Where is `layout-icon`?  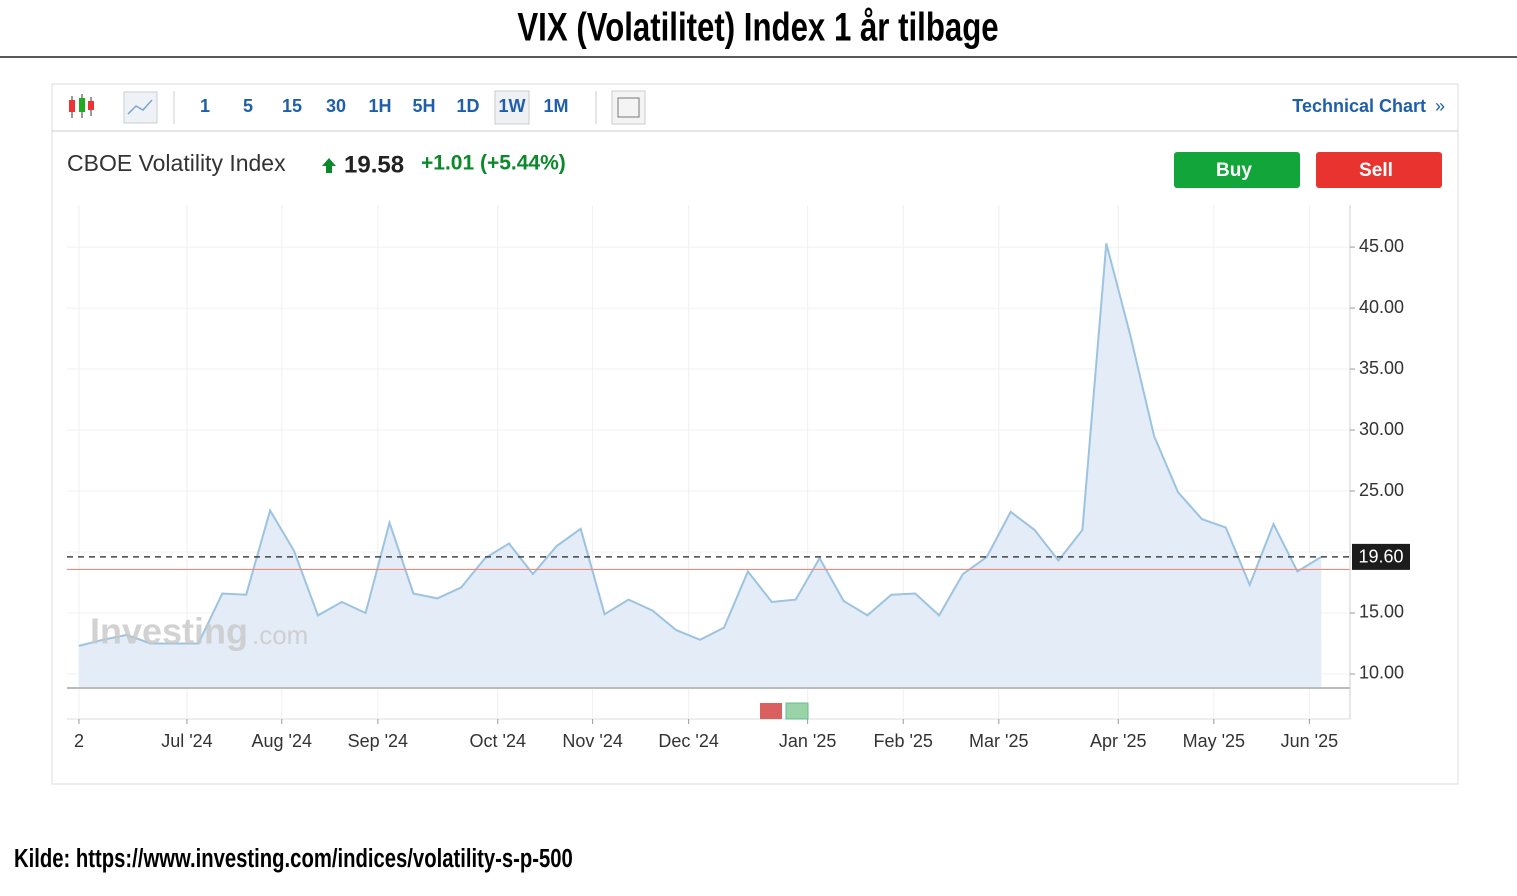
layout-icon is located at coordinates (628, 107).